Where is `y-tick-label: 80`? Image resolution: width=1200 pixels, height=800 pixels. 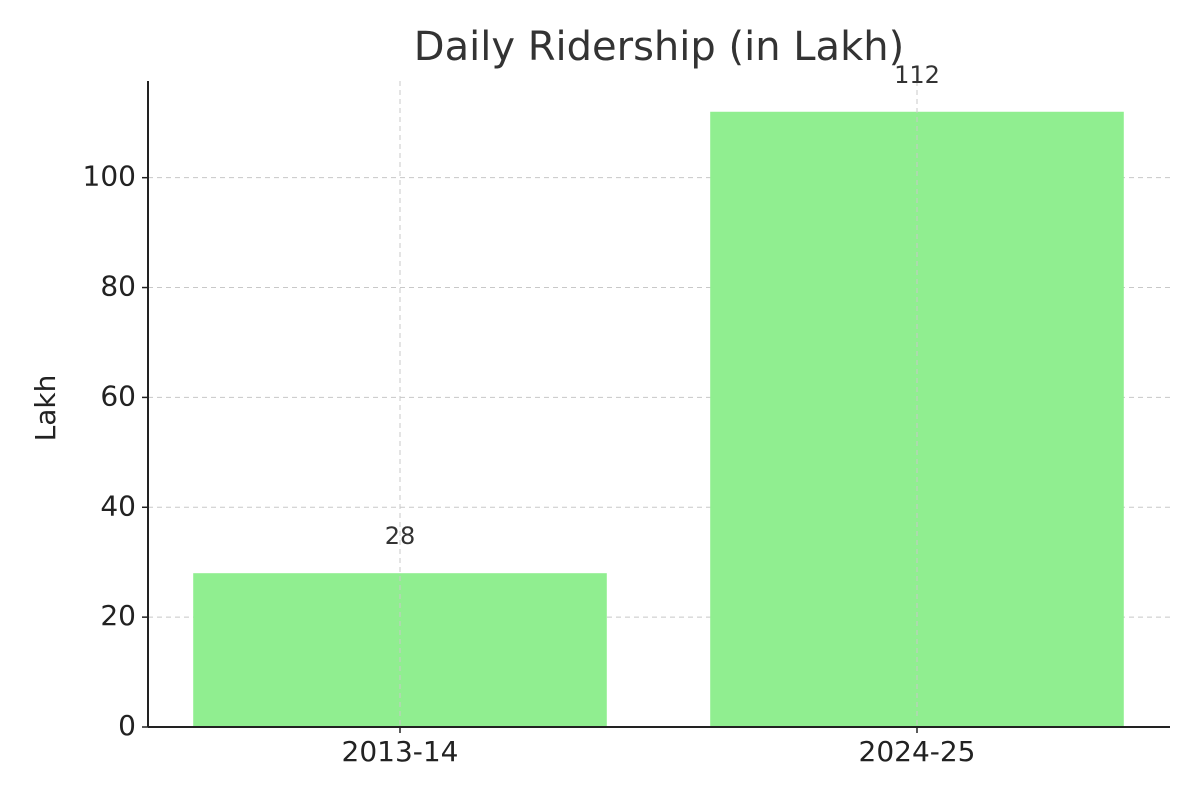
y-tick-label: 80 is located at coordinates (118, 286).